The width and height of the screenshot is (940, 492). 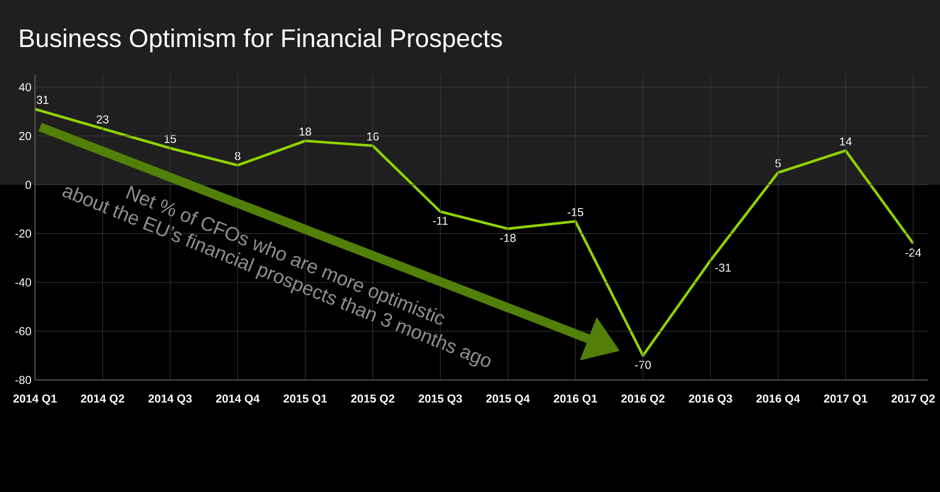 What do you see at coordinates (710, 399) in the screenshot?
I see `x-tick-label: 2016 Q3` at bounding box center [710, 399].